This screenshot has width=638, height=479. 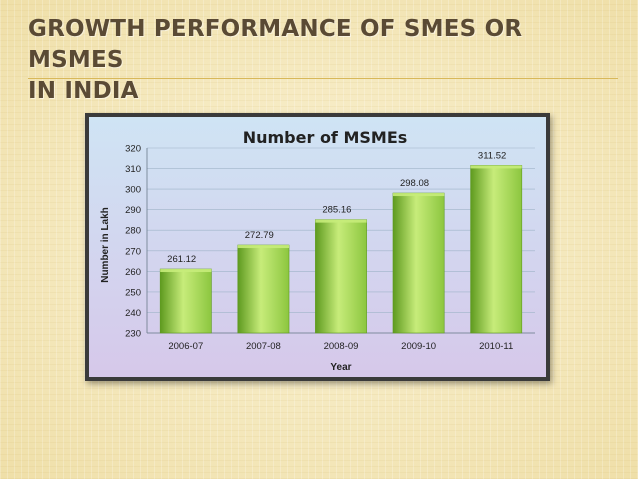 I want to click on y-tick-label: 240, so click(x=133, y=313).